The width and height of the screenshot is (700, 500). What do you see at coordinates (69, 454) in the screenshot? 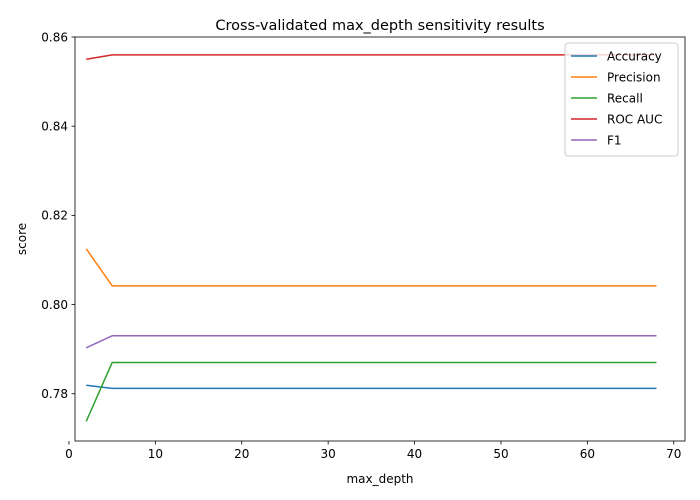
I see `x-tick-label: 0` at bounding box center [69, 454].